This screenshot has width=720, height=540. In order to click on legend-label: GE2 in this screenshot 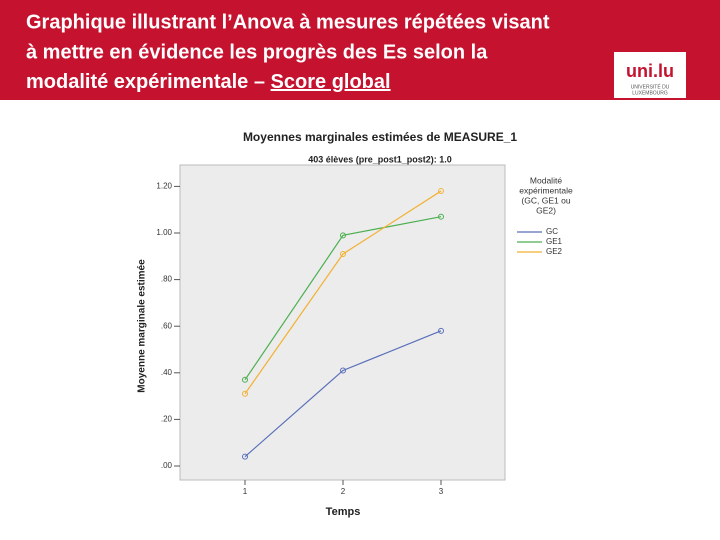, I will do `click(554, 251)`.